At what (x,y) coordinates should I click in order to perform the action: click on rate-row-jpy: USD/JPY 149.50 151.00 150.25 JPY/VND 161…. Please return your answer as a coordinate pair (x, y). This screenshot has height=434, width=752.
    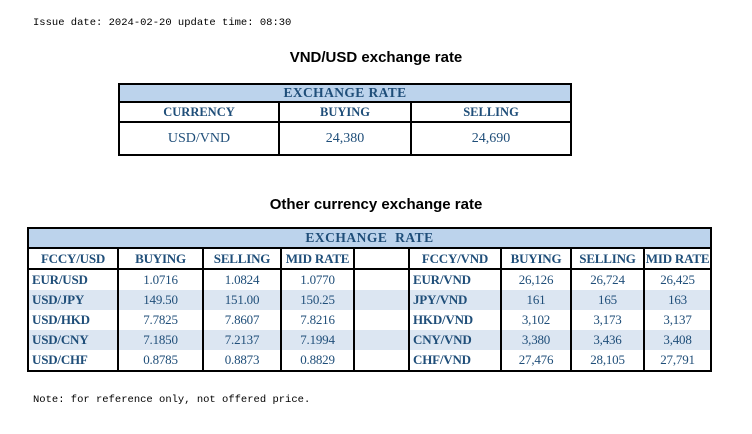
    Looking at the image, I should click on (370, 300).